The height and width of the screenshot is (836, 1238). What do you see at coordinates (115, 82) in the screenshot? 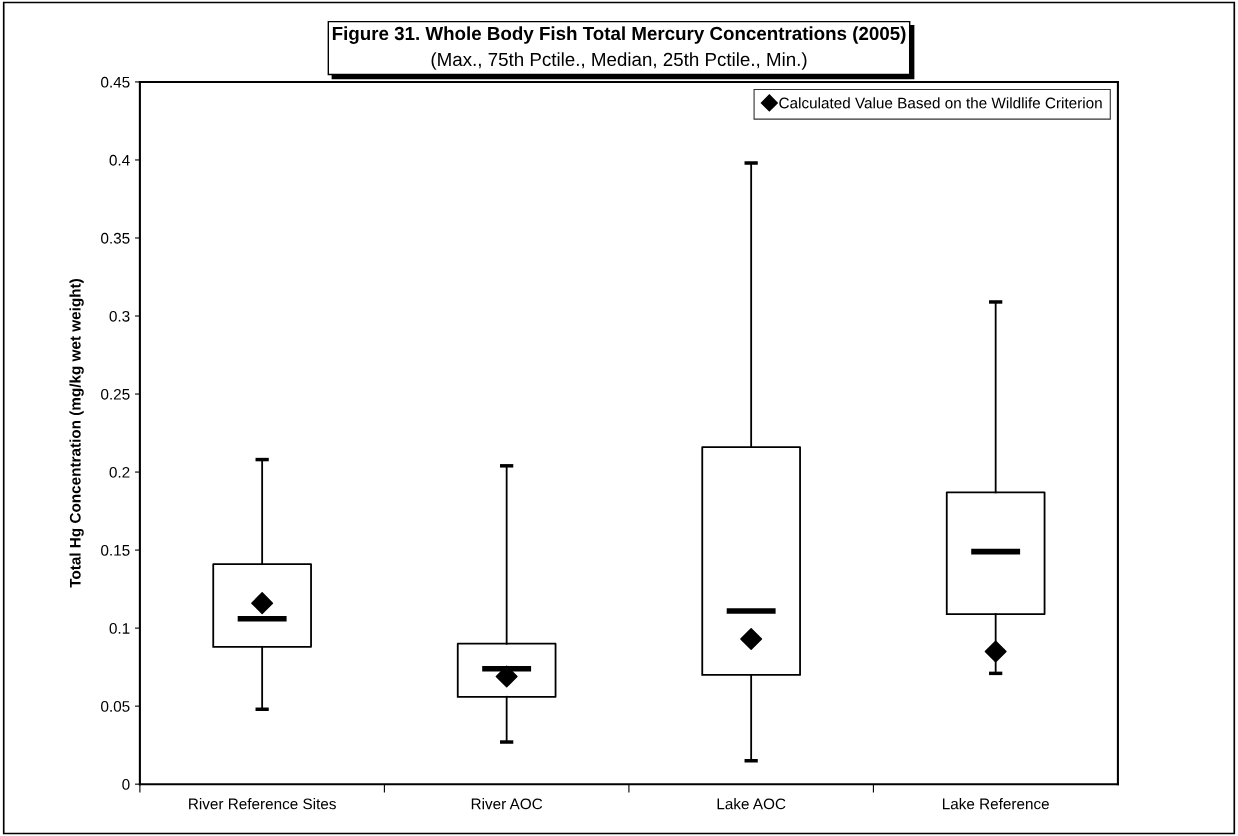
I see `y-tick-label: 0.45` at bounding box center [115, 82].